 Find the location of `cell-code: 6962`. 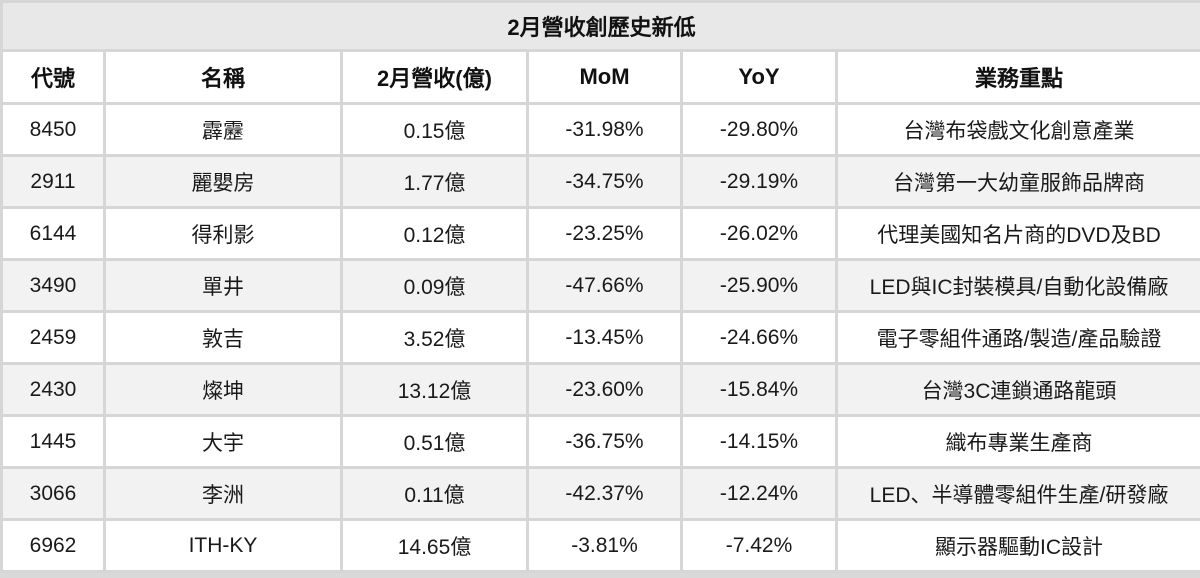

cell-code: 6962 is located at coordinates (53, 545).